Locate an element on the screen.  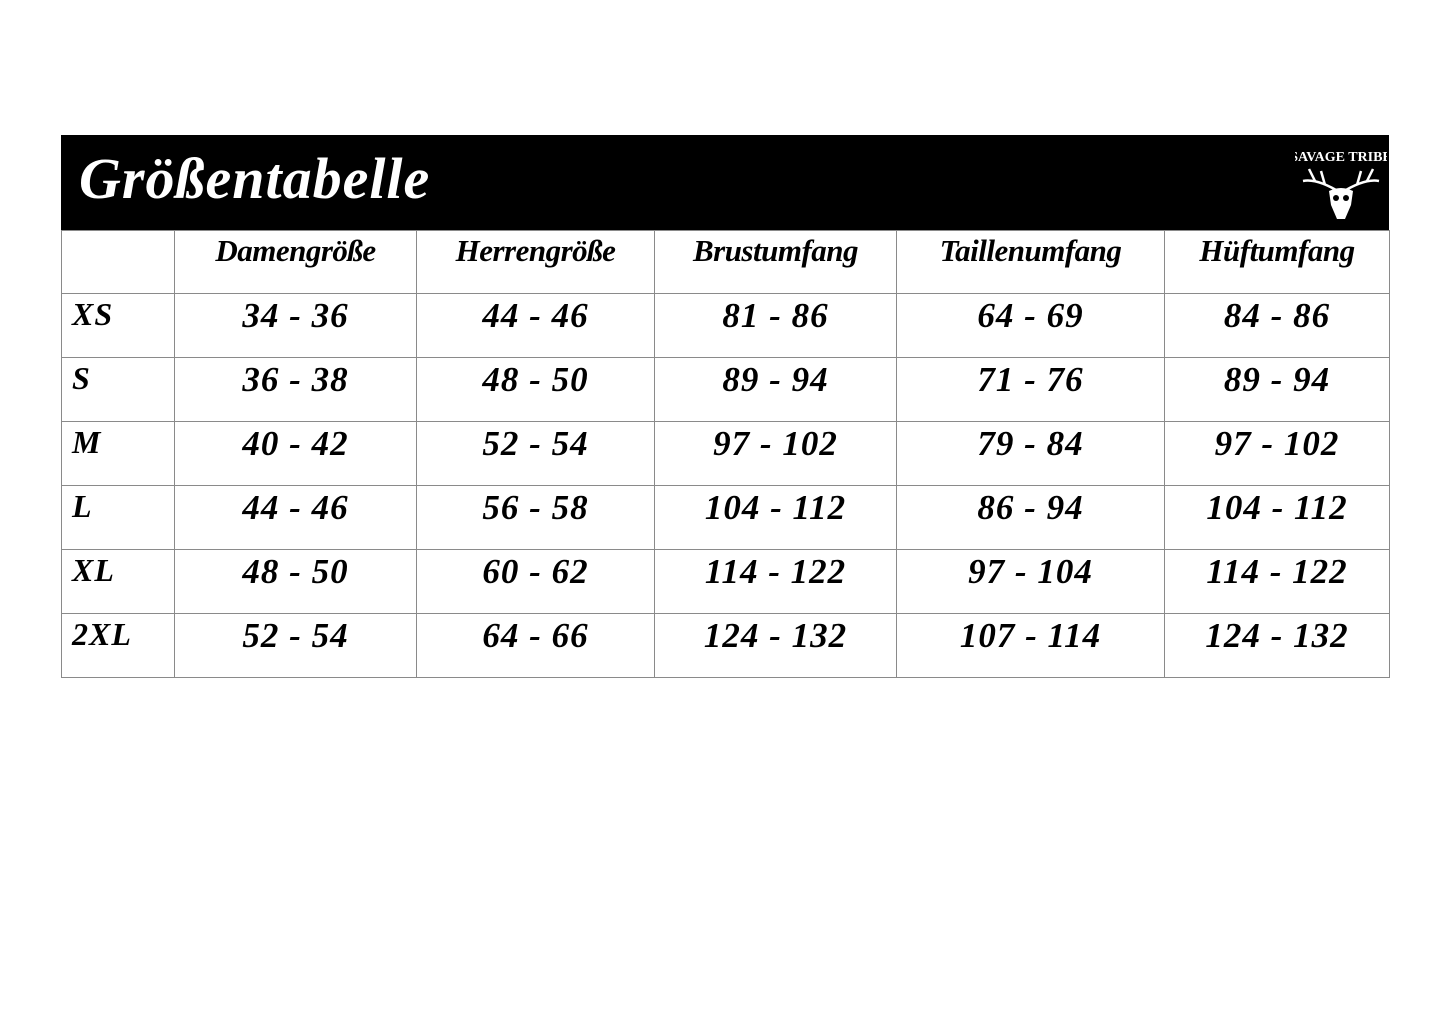
cell-womens-size: 36 - 38 is located at coordinates (295, 389).